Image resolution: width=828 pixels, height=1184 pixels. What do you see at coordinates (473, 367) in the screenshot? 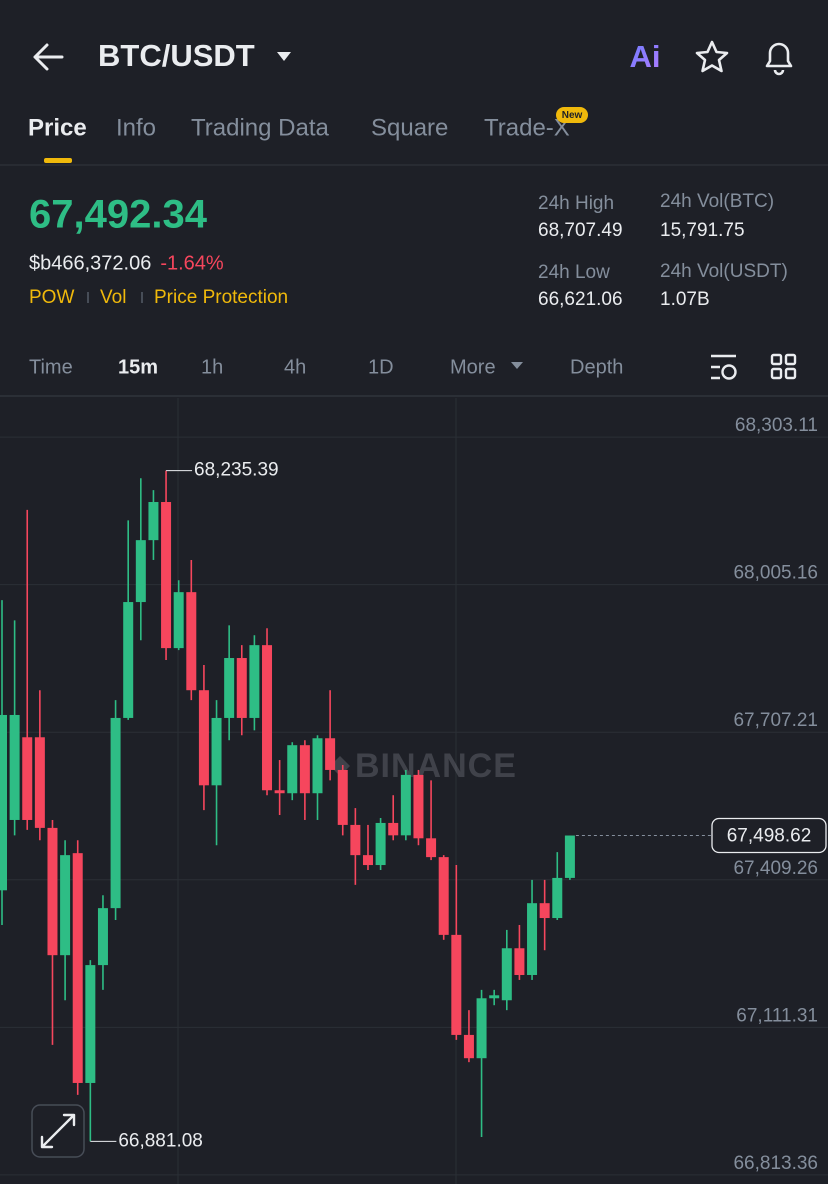
I see `interval-option: More` at bounding box center [473, 367].